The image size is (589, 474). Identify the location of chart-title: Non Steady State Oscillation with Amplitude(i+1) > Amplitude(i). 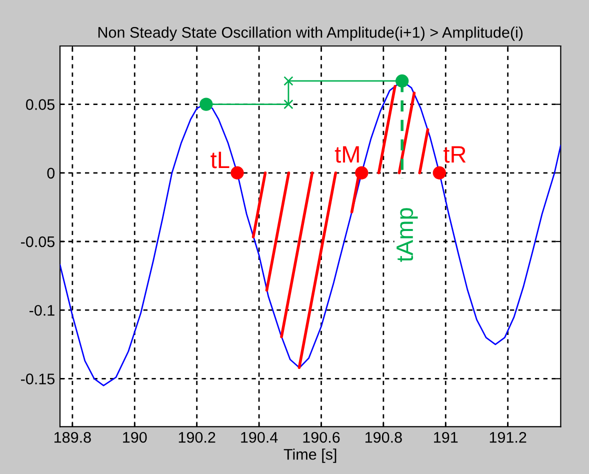
(310, 33).